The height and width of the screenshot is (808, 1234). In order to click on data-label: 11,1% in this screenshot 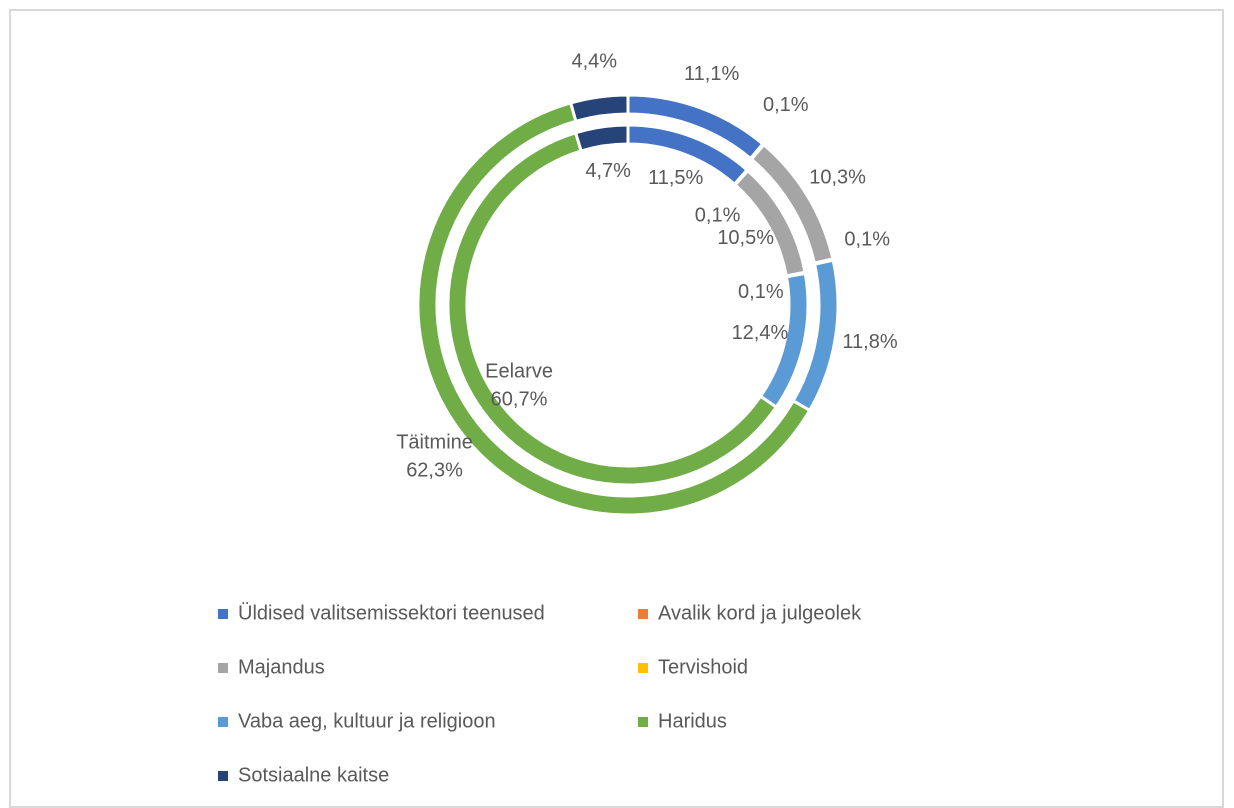, I will do `click(711, 74)`.